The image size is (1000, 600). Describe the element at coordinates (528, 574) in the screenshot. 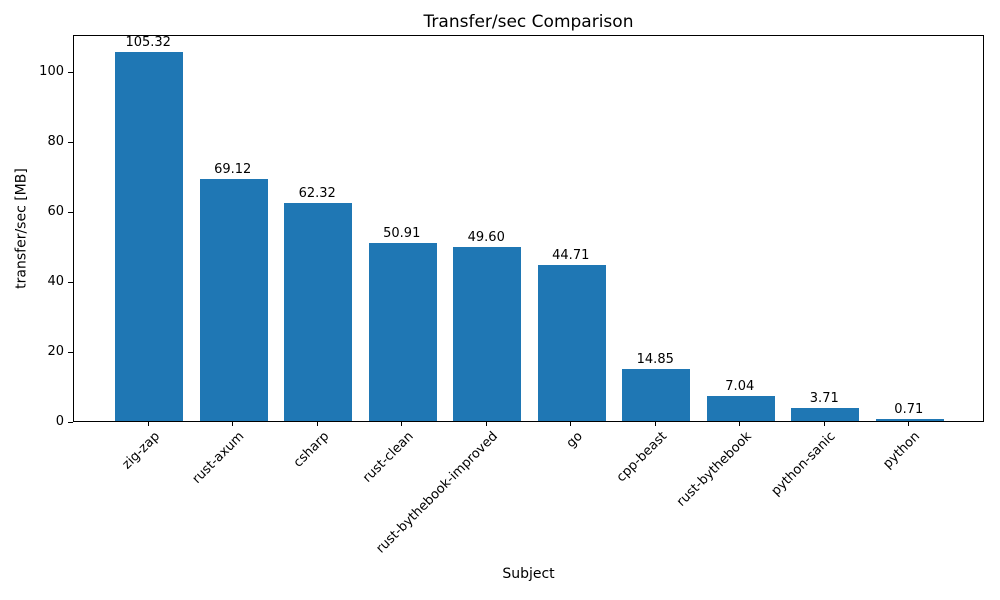

I see `x-axis-label: Subject` at that location.